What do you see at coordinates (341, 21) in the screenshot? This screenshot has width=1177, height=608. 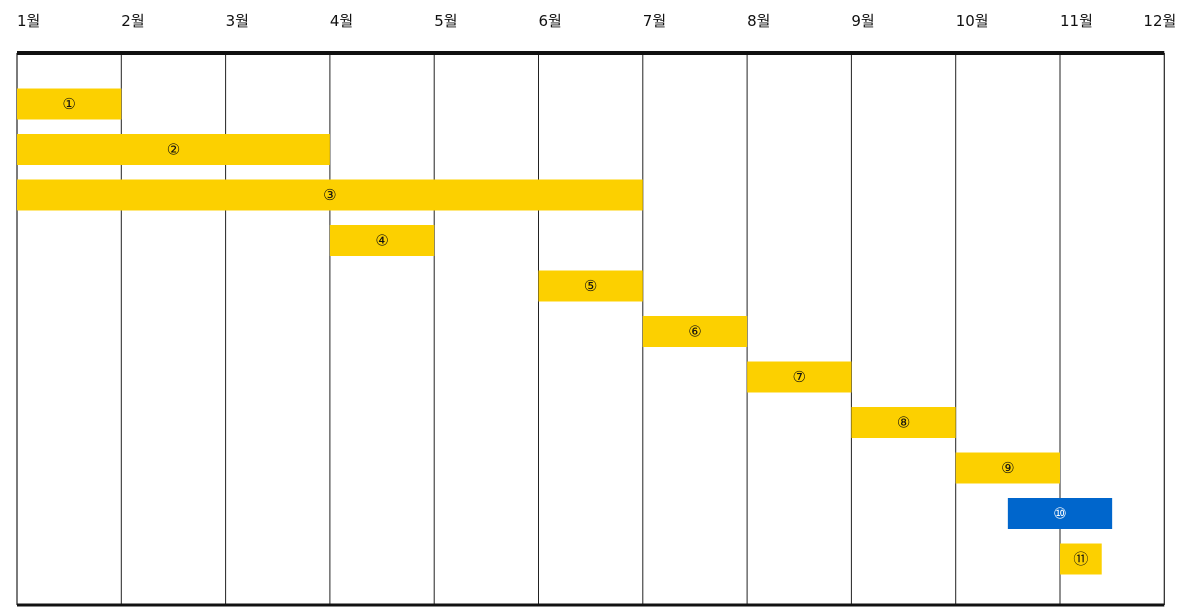 I see `month-label: 4월` at bounding box center [341, 21].